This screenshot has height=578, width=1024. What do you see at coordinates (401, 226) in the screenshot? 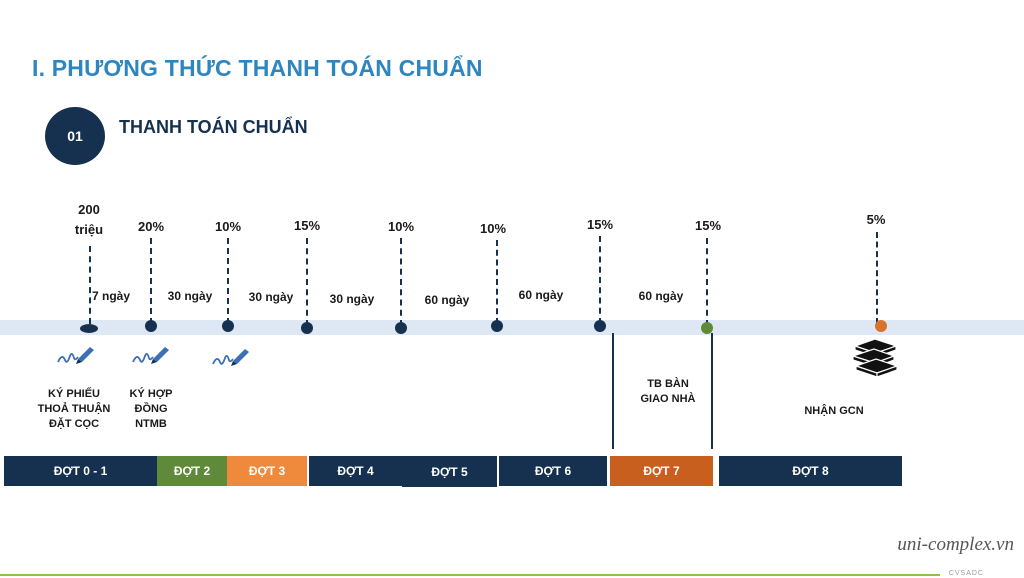
I see `milestone-amount-4: 10%` at bounding box center [401, 226].